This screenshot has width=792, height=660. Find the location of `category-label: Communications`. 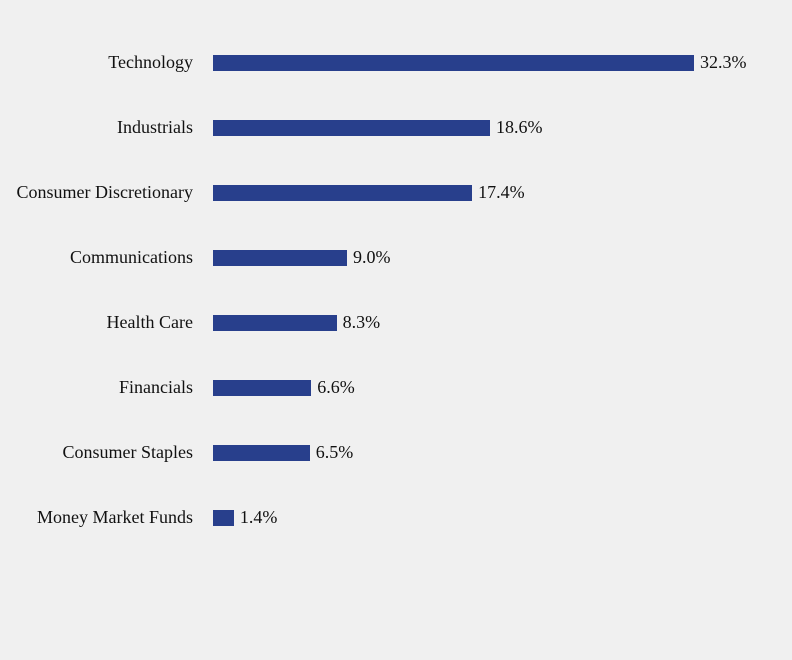

category-label: Communications is located at coordinates (131, 257).